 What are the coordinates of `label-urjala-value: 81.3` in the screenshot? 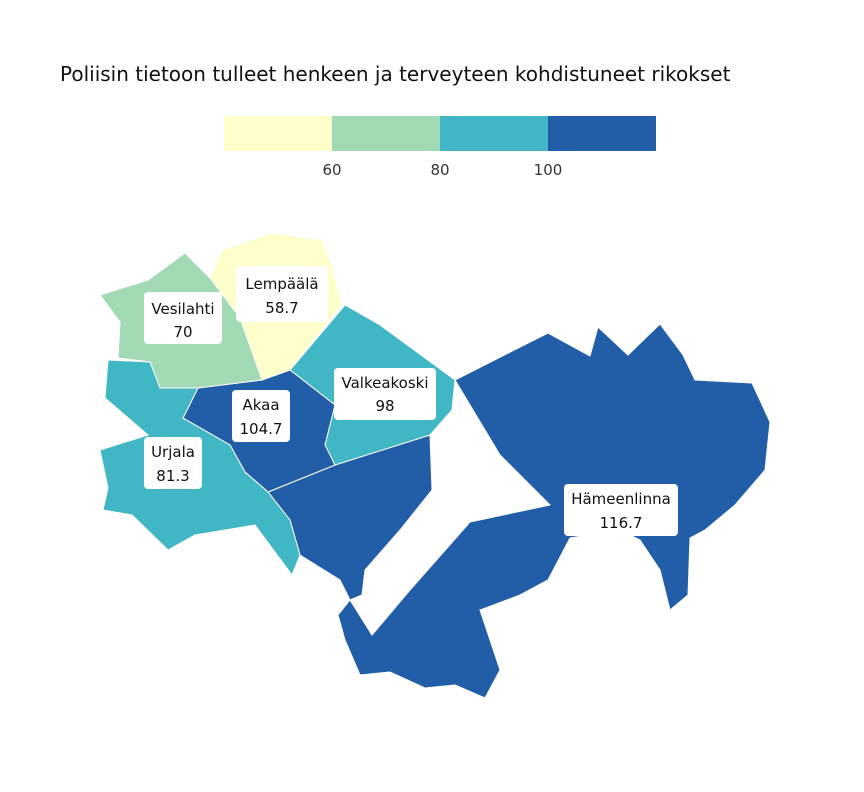 It's located at (172, 476).